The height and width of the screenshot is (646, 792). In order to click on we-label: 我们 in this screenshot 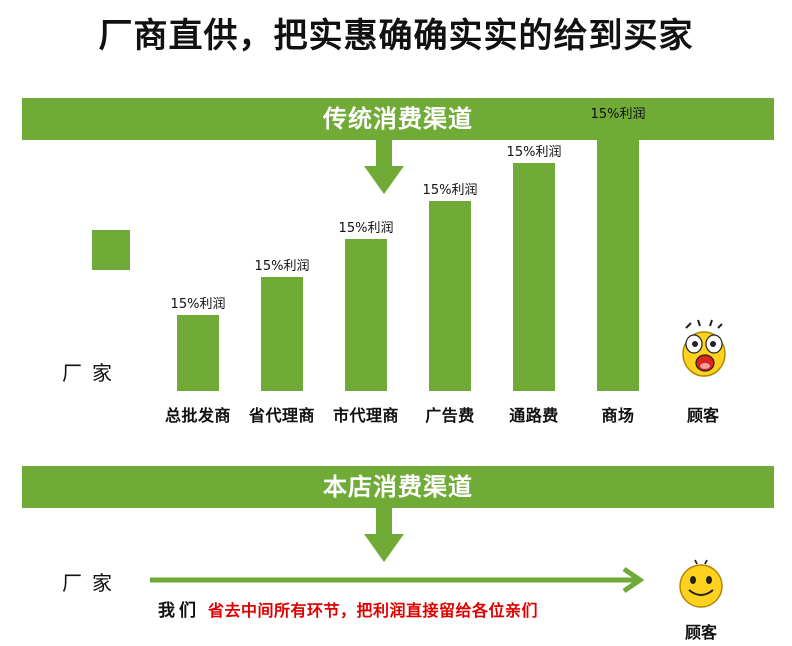, I will do `click(179, 611)`.